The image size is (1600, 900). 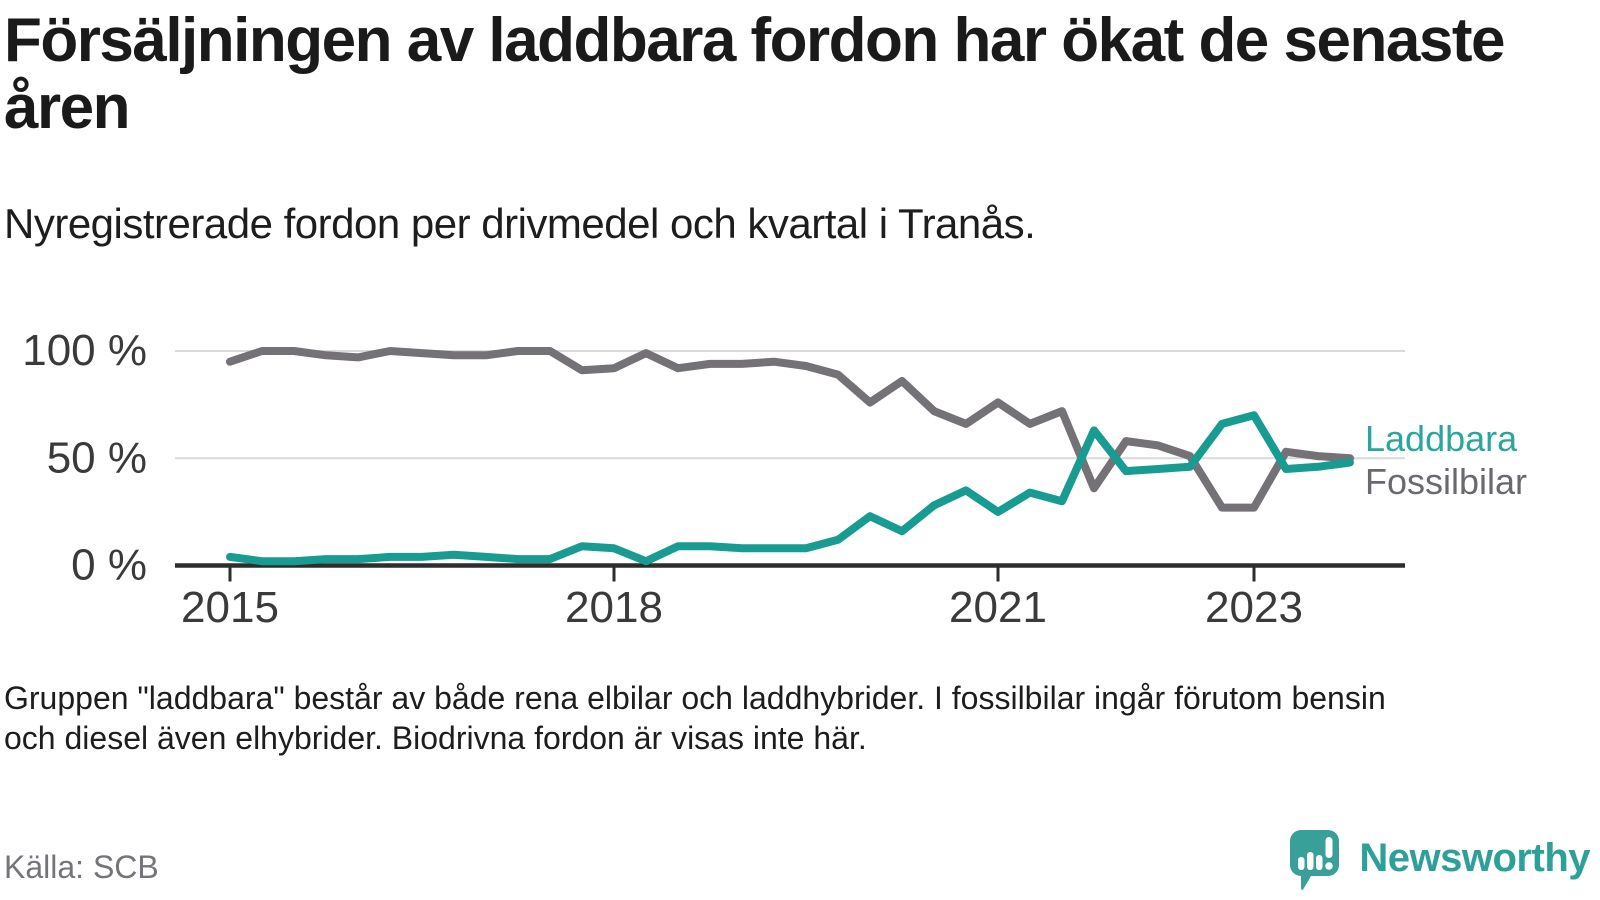 What do you see at coordinates (1315, 860) in the screenshot?
I see `newsworthy-speech-bubble-bars-icon` at bounding box center [1315, 860].